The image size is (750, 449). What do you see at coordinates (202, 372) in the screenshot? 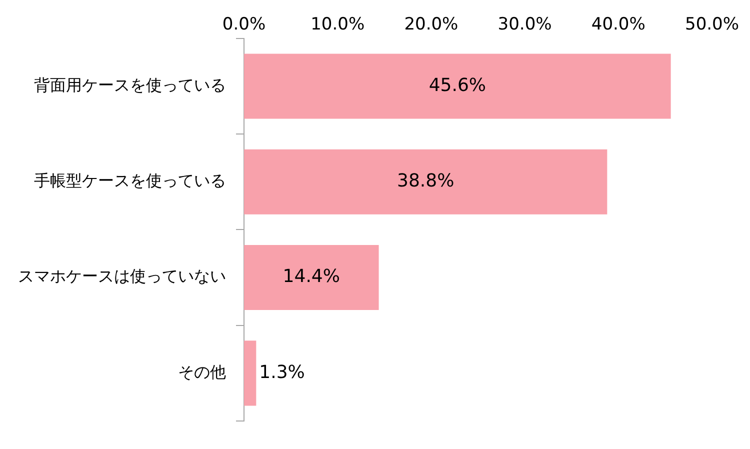
I see `y-tick-label: その他` at bounding box center [202, 372].